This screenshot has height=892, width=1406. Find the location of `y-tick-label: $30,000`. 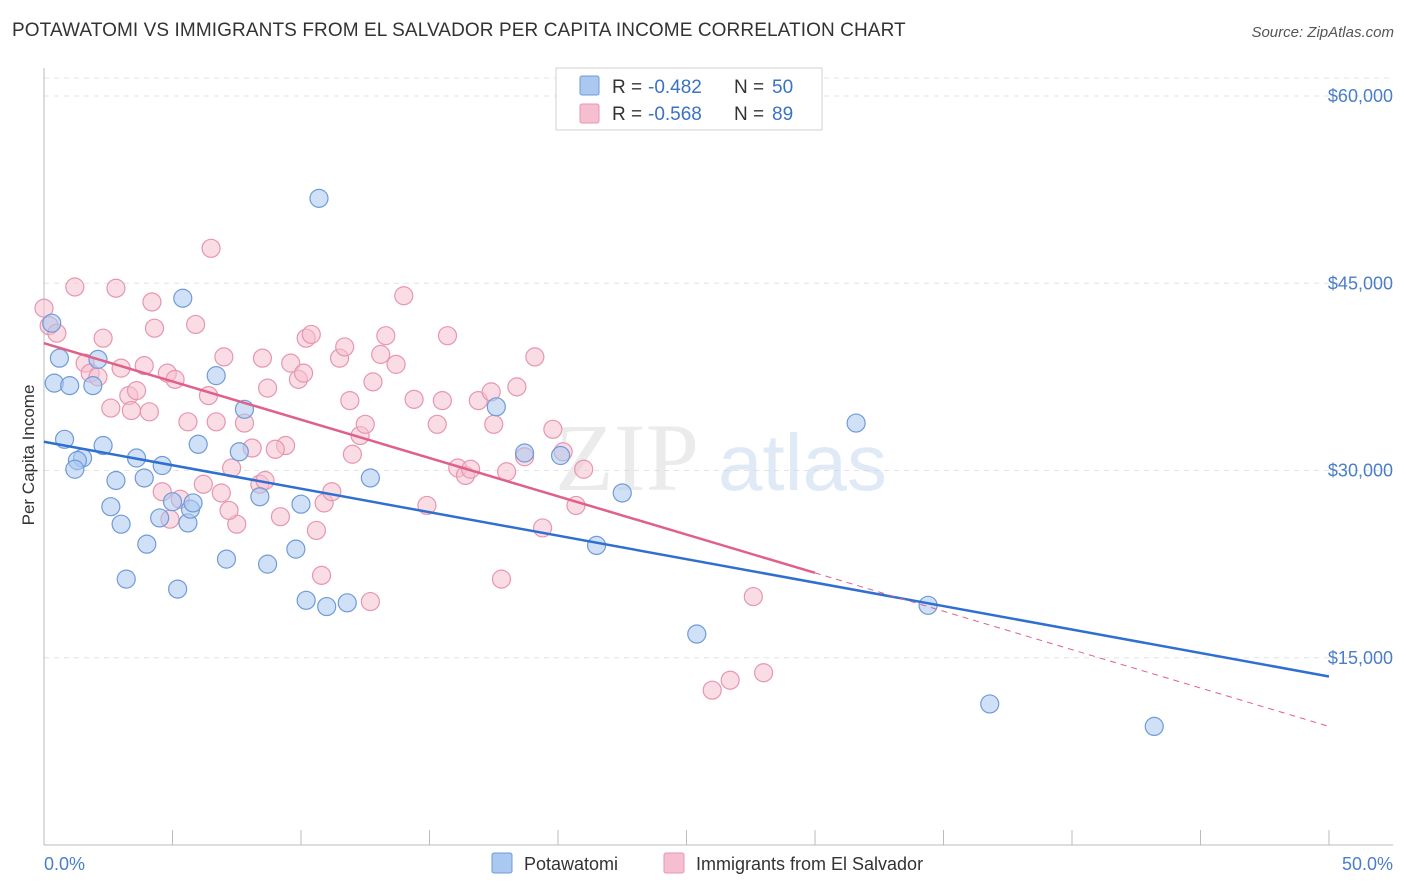

y-tick-label: $30,000 is located at coordinates (1360, 471).